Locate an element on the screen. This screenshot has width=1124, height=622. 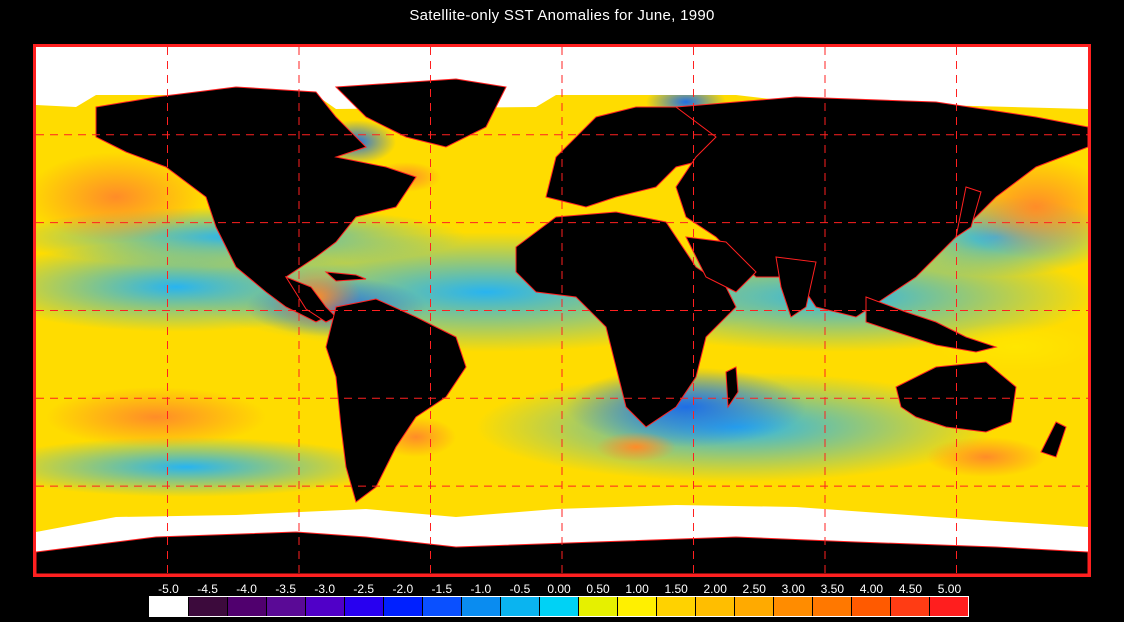
madagascar-land is located at coordinates (732, 387).